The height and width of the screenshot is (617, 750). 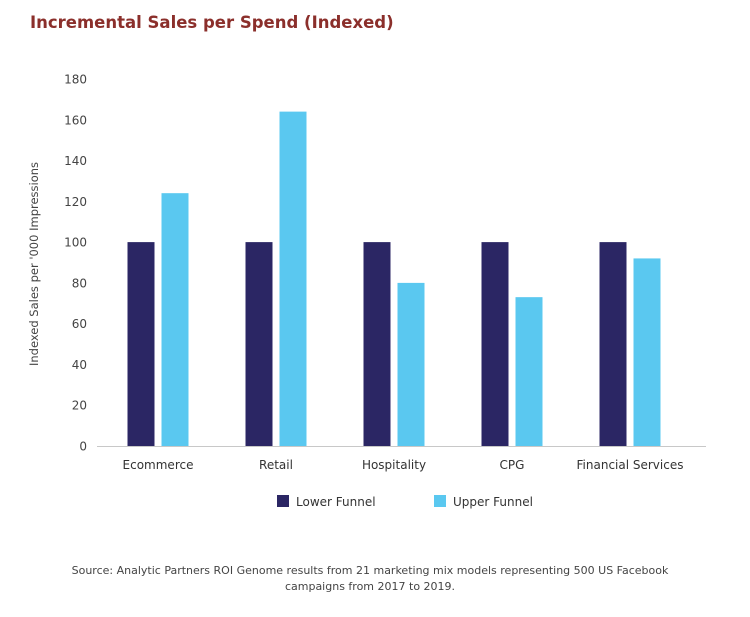 What do you see at coordinates (79, 324) in the screenshot?
I see `y-tick-label: 60` at bounding box center [79, 324].